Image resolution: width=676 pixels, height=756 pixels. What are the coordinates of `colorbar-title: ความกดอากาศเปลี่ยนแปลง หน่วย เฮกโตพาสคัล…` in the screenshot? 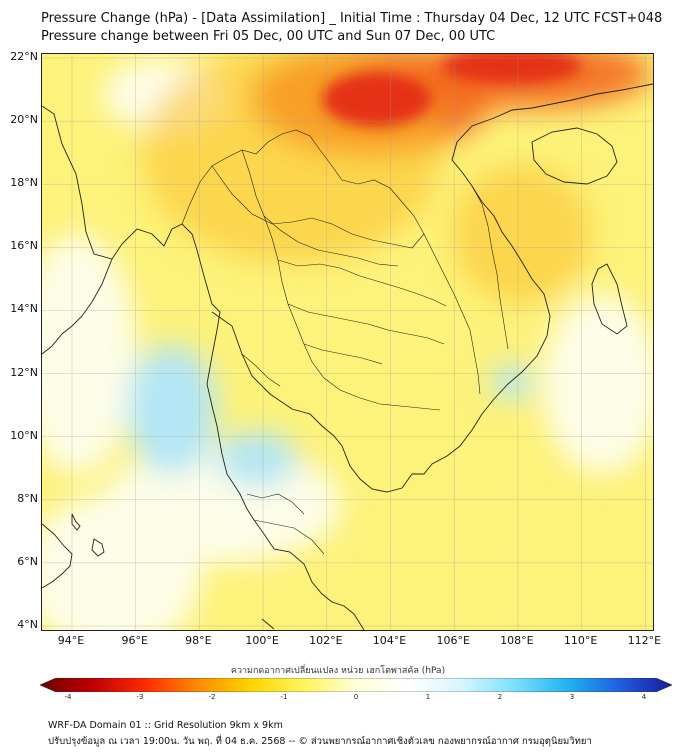 It's located at (338, 671).